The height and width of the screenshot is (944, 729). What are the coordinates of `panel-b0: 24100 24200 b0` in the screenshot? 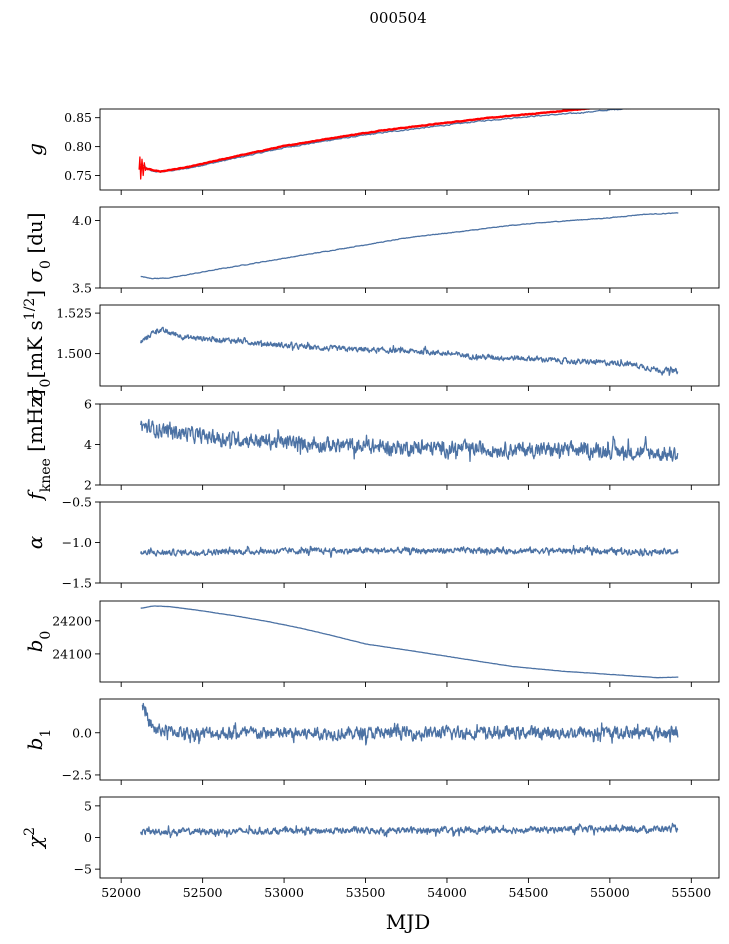 It's located at (371, 643).